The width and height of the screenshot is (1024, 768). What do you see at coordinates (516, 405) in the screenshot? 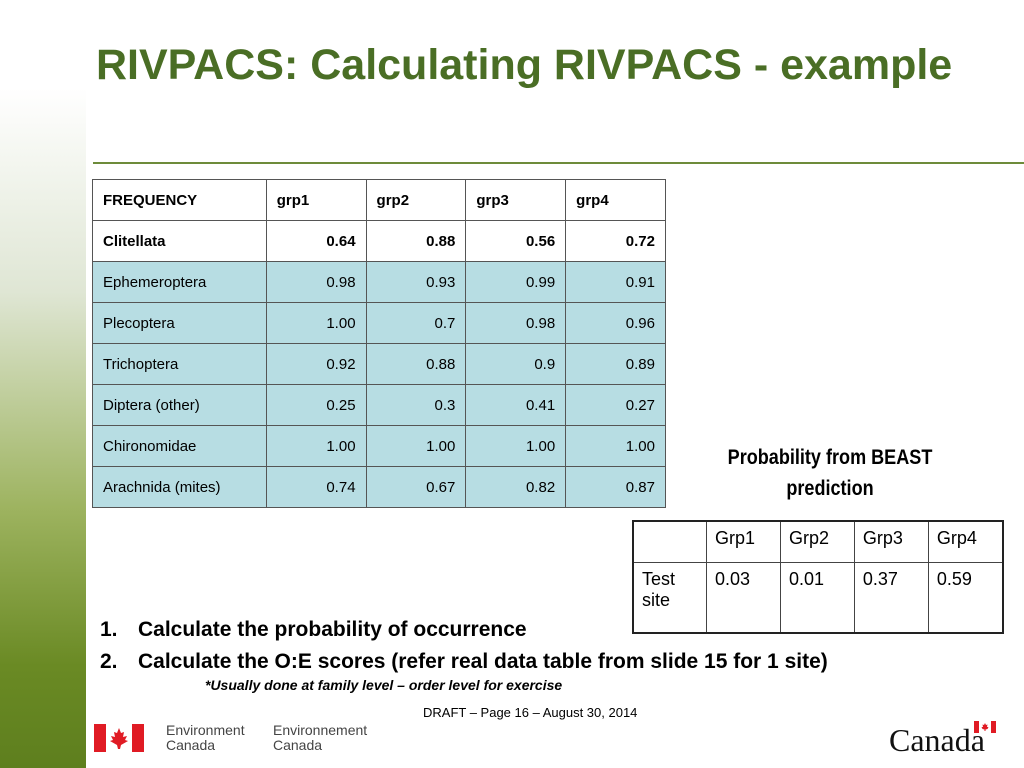
I see `table-cell: 0.41` at bounding box center [516, 405].